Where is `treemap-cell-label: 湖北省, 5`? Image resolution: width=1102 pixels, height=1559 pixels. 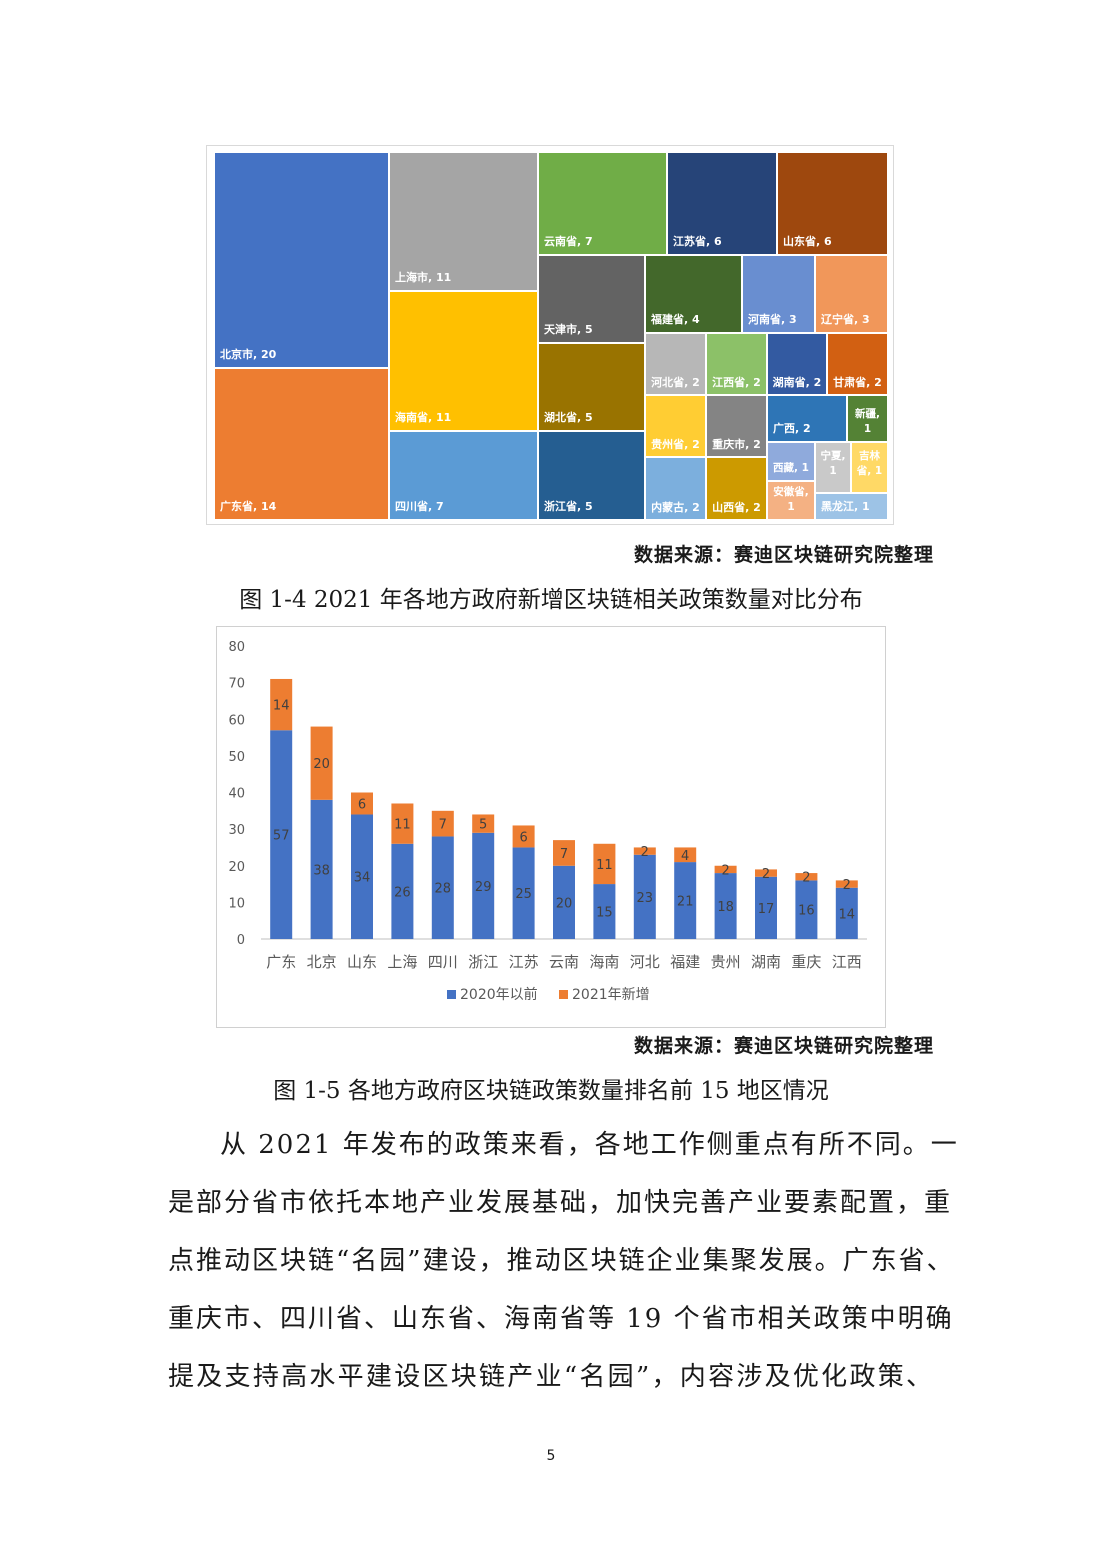
treemap-cell-label: 湖北省, 5 is located at coordinates (568, 417).